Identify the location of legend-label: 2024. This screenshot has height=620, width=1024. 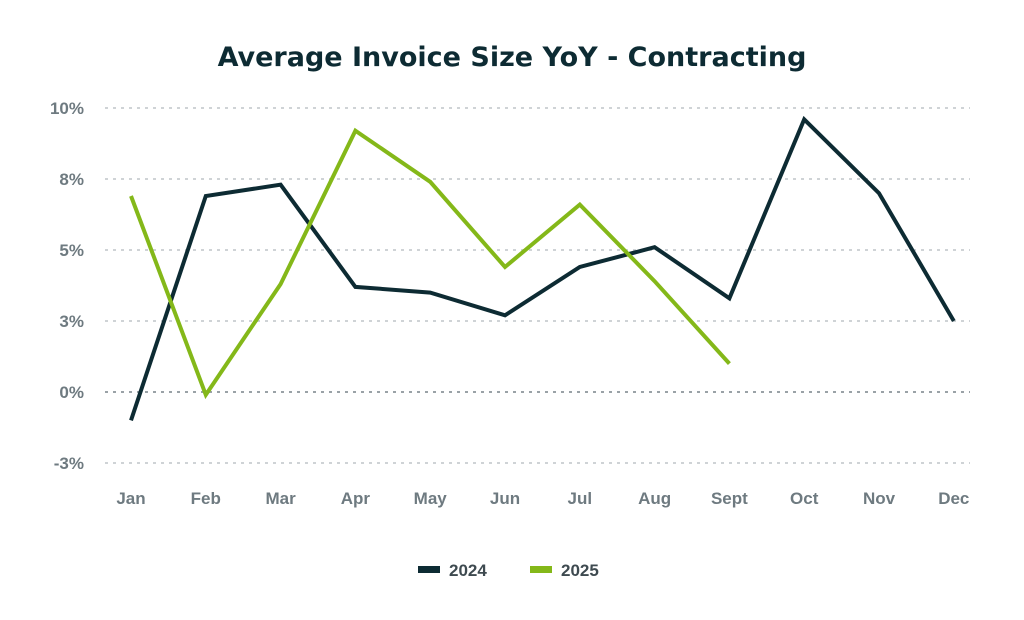
(468, 570).